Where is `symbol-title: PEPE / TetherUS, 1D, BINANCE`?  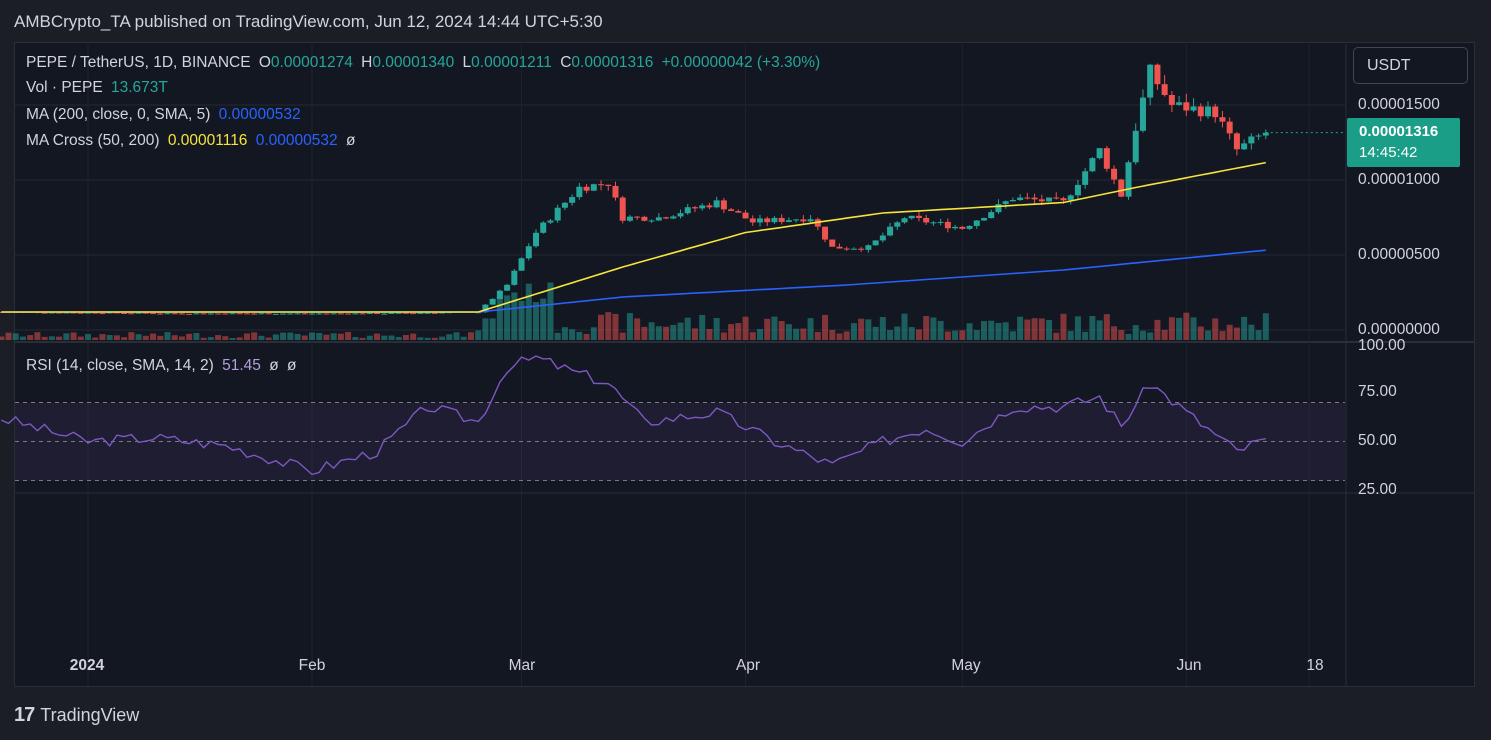
symbol-title: PEPE / TetherUS, 1D, BINANCE is located at coordinates (138, 62).